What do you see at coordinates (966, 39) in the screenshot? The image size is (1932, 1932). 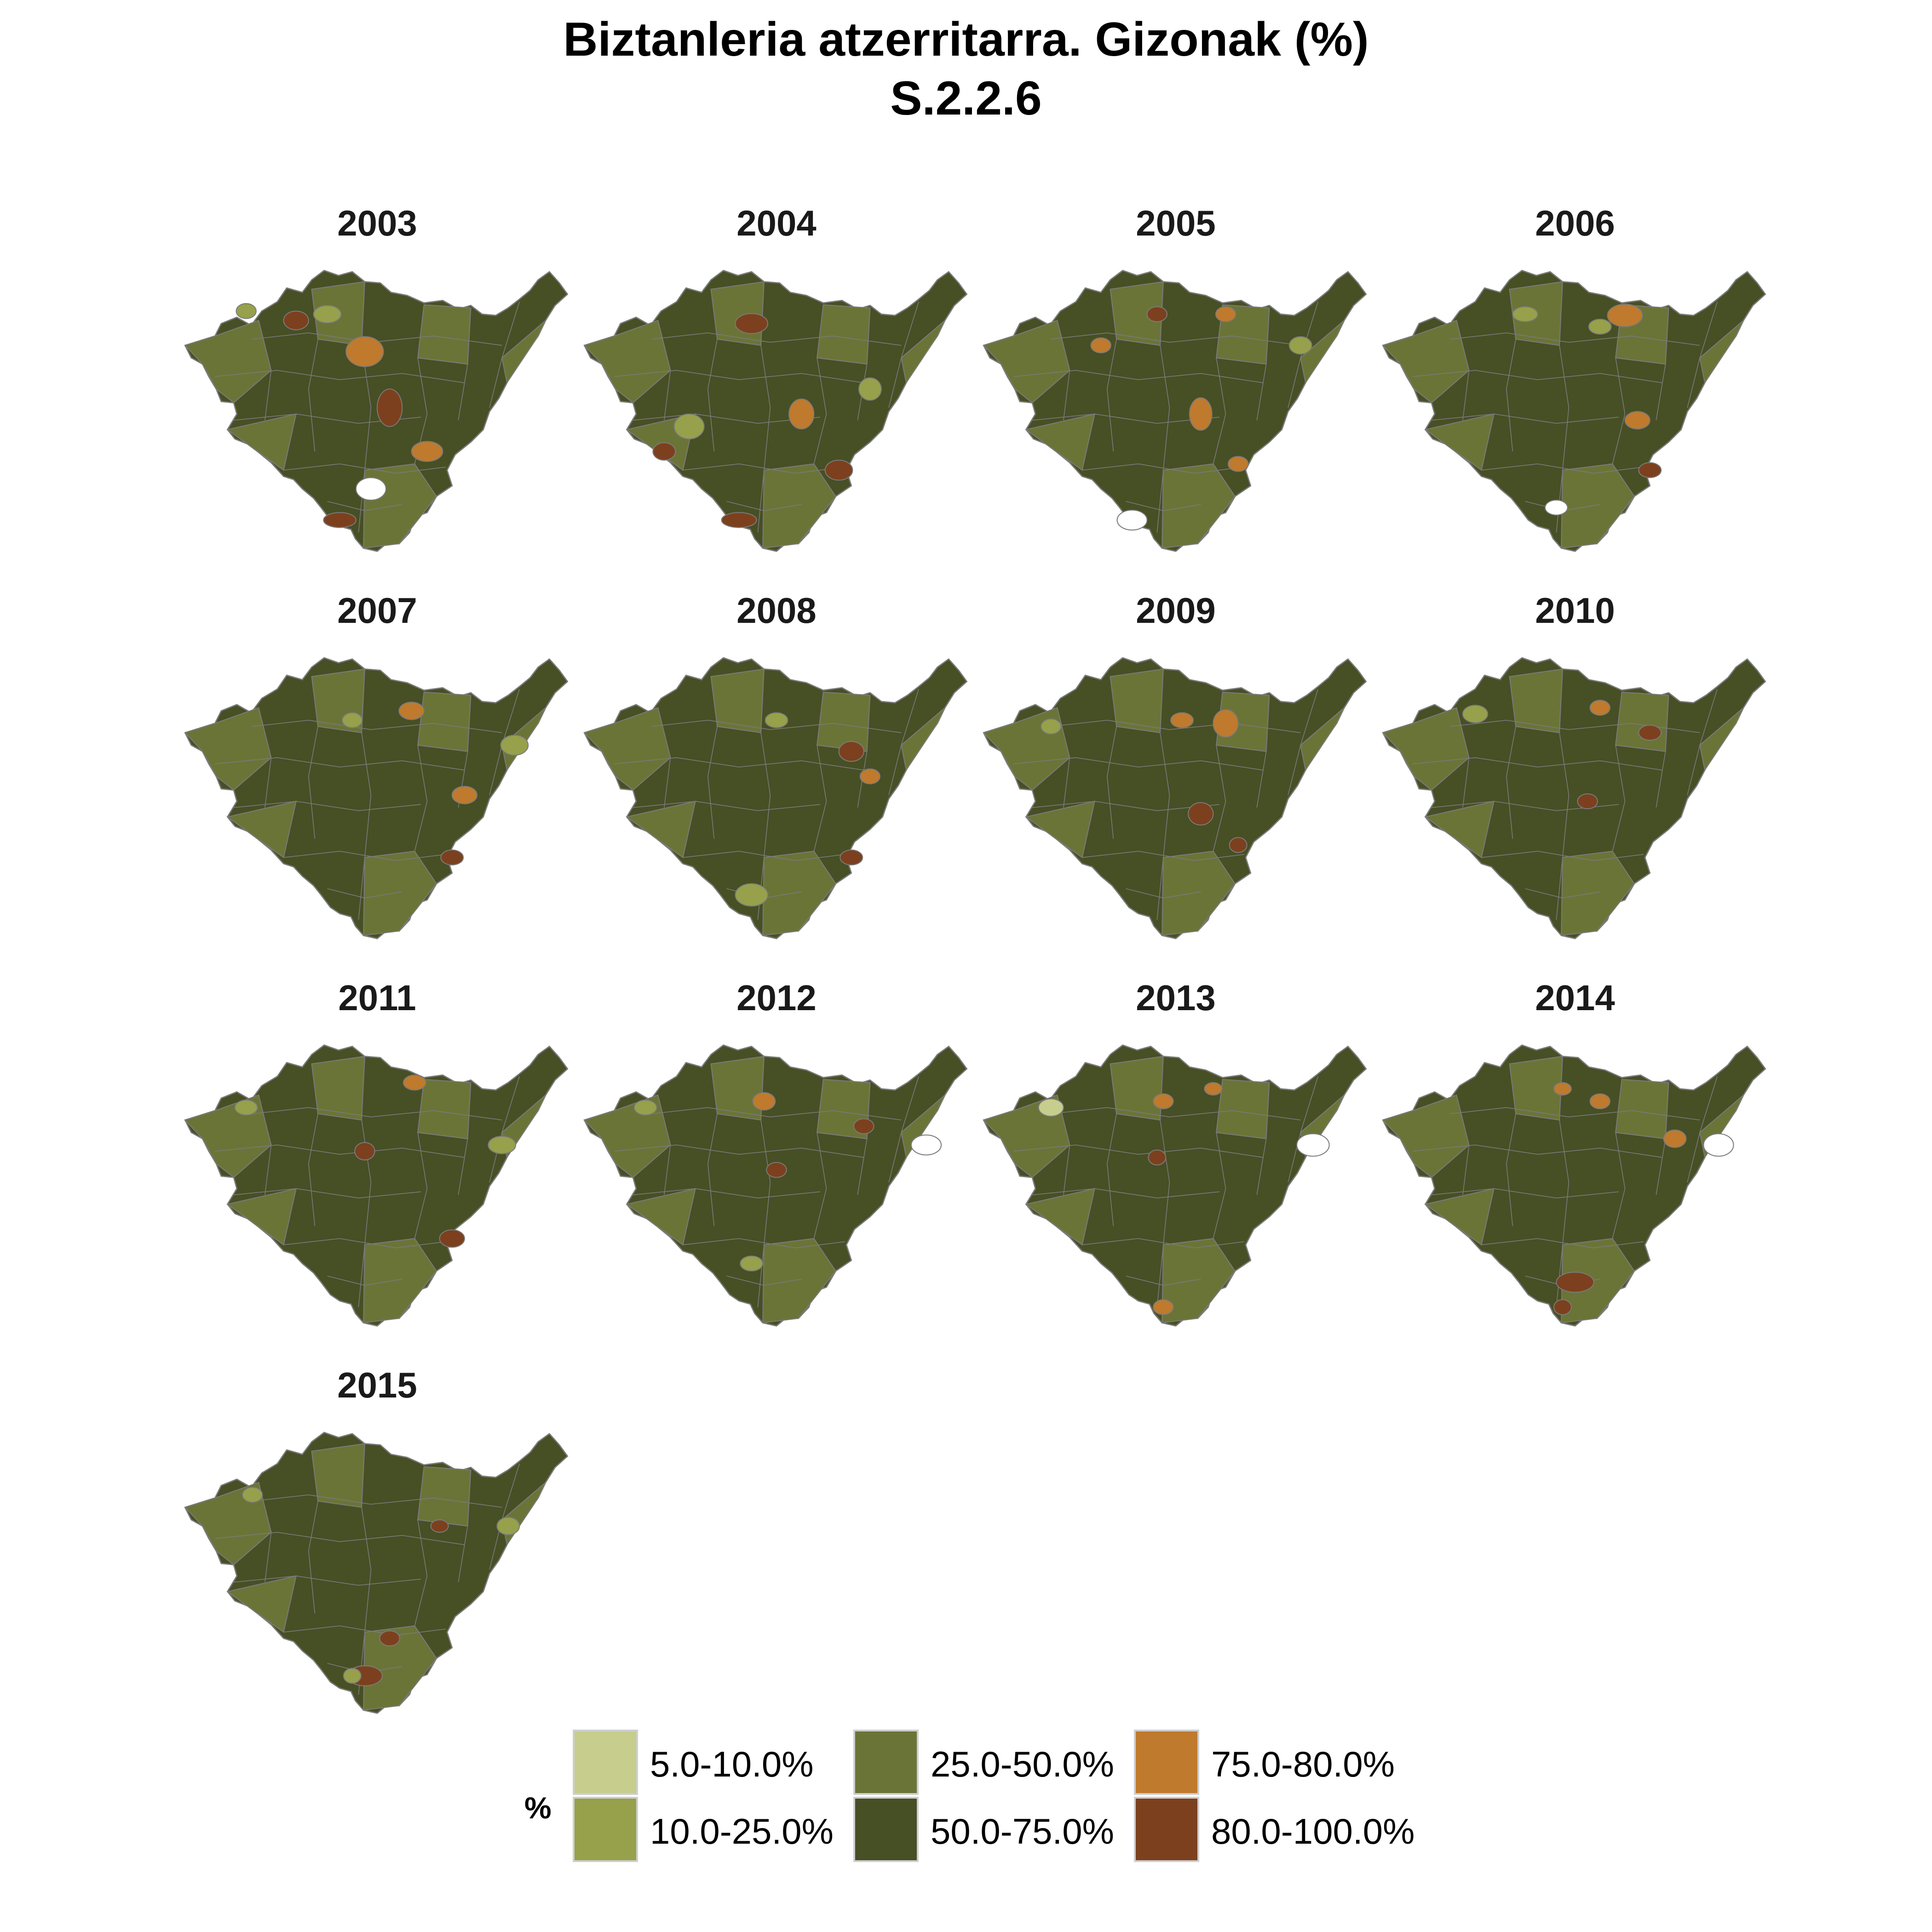 I see `chart-title: Biztanleria atzerritarra. Gizonak (%)` at bounding box center [966, 39].